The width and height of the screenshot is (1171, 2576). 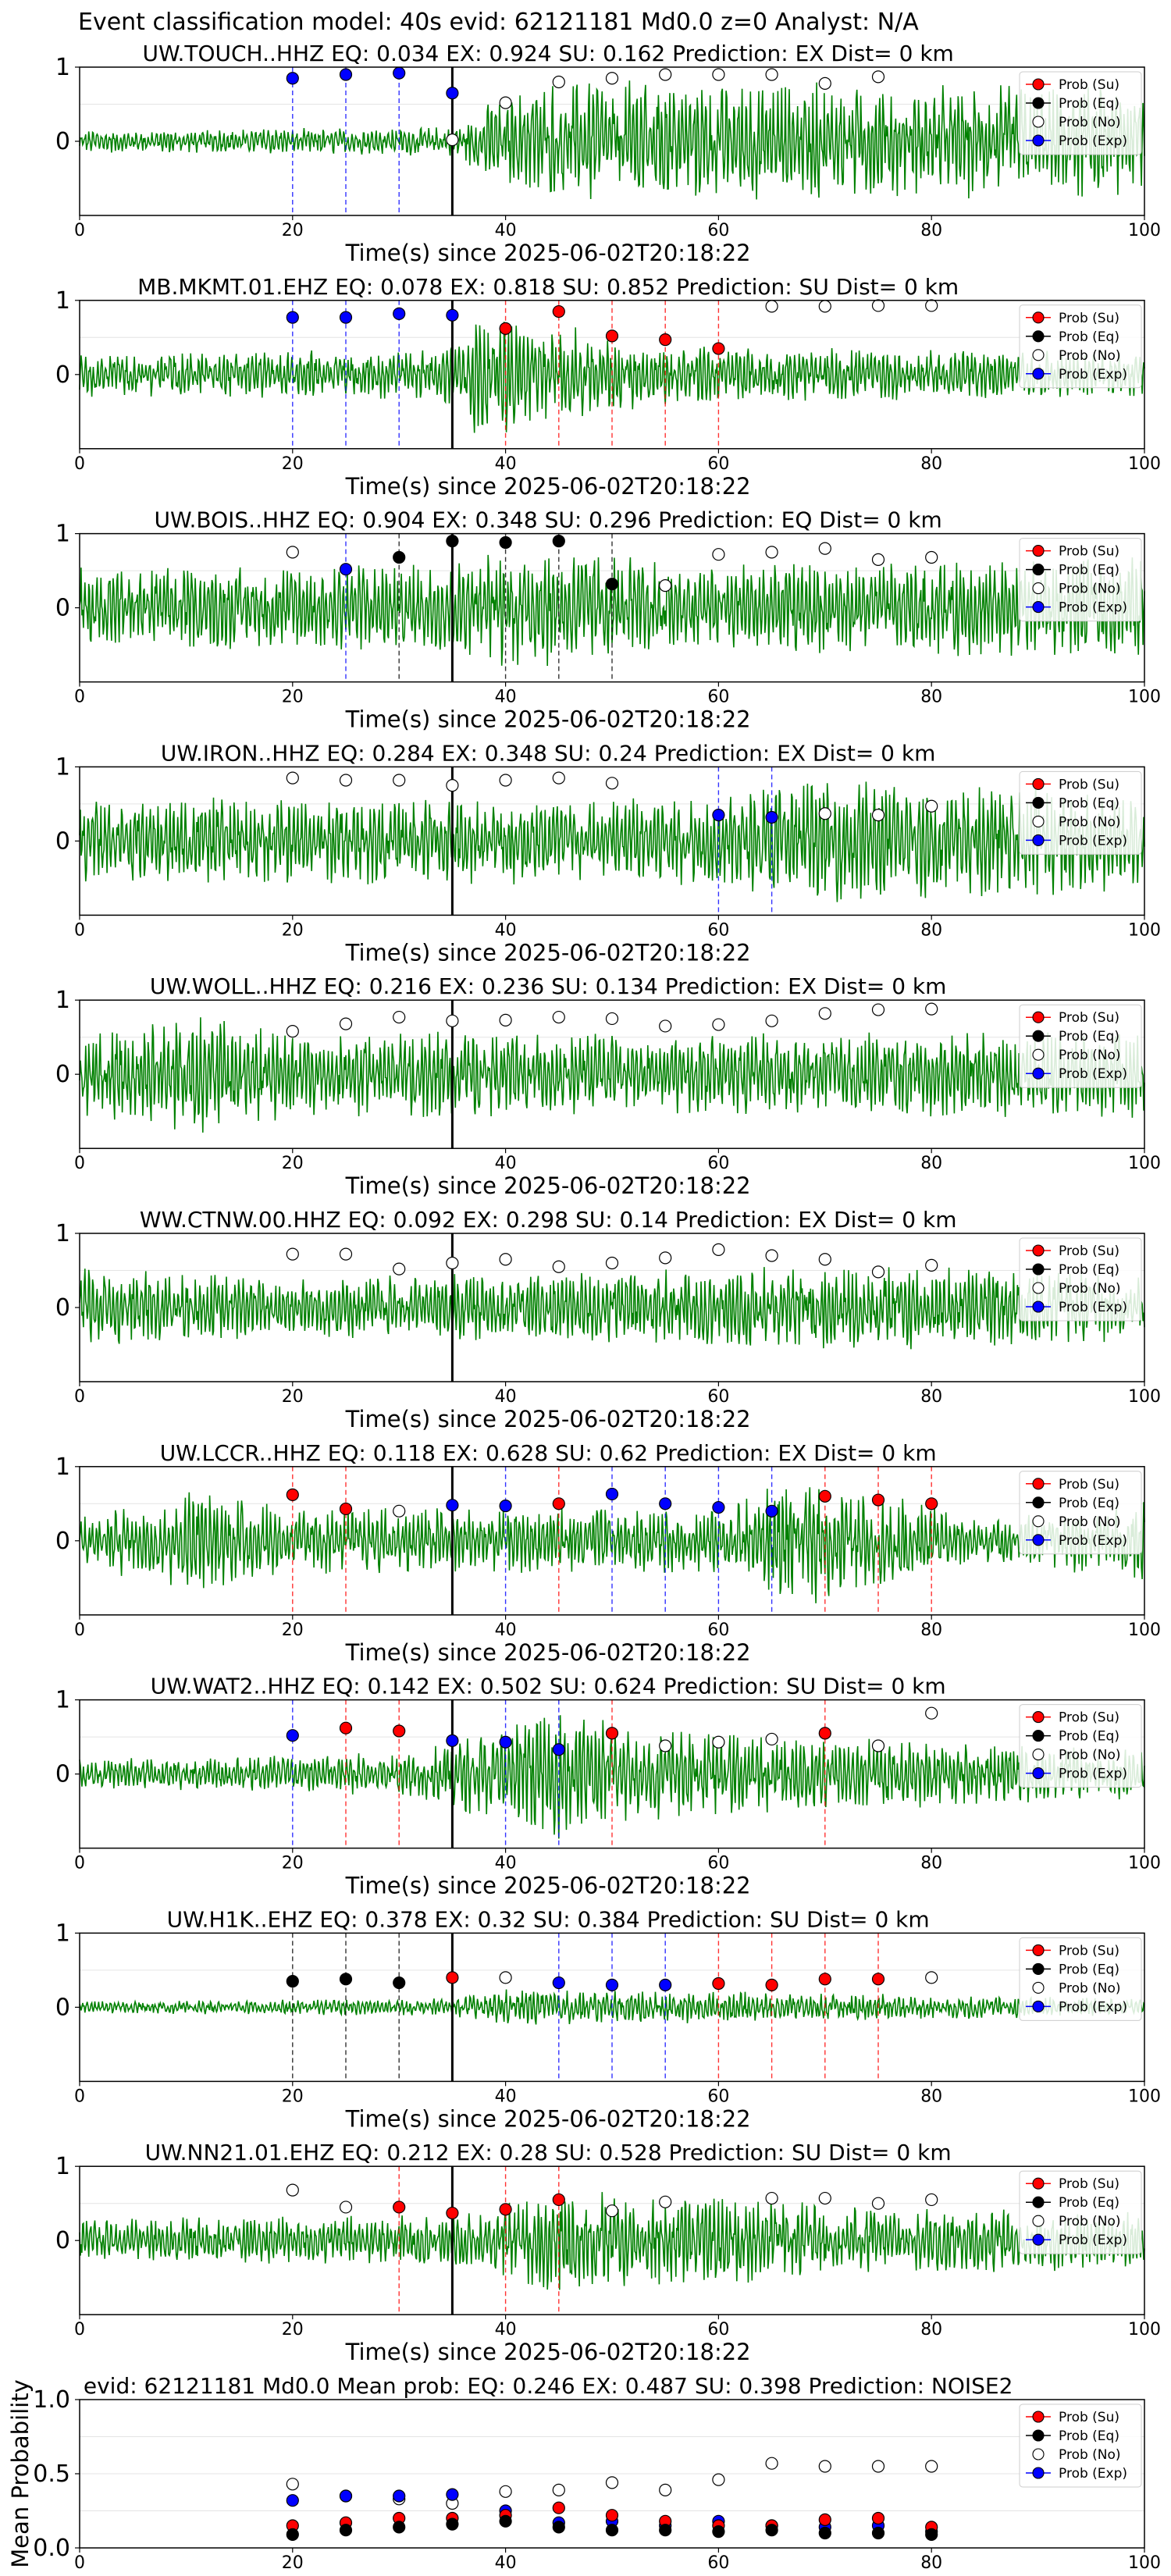 What do you see at coordinates (1089, 1036) in the screenshot?
I see `legend-label-eq: Prob (Eq)` at bounding box center [1089, 1036].